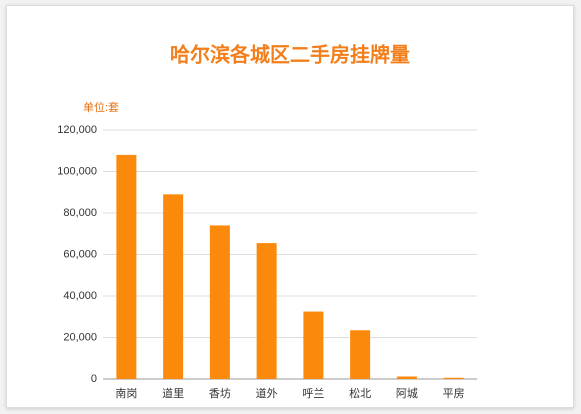 The height and width of the screenshot is (414, 581). I want to click on chart-title: 哈尔滨各城区二手房挂牌量, so click(290, 54).